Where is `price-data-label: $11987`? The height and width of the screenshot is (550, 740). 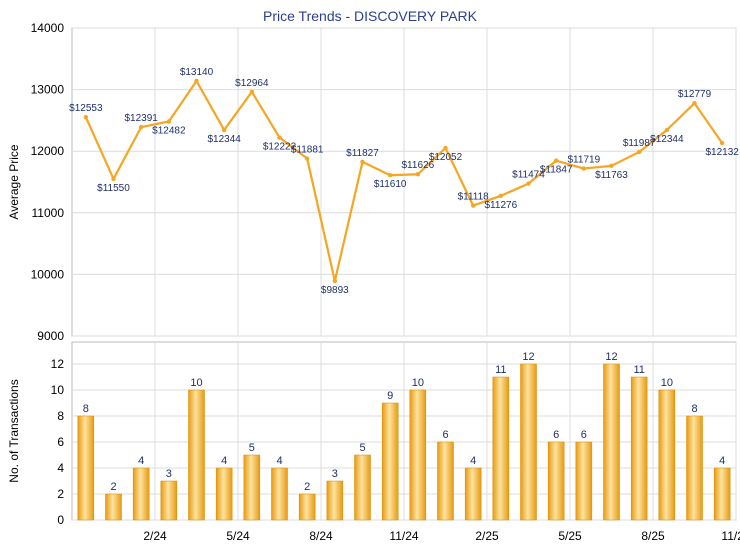
price-data-label: $11987 is located at coordinates (639, 143).